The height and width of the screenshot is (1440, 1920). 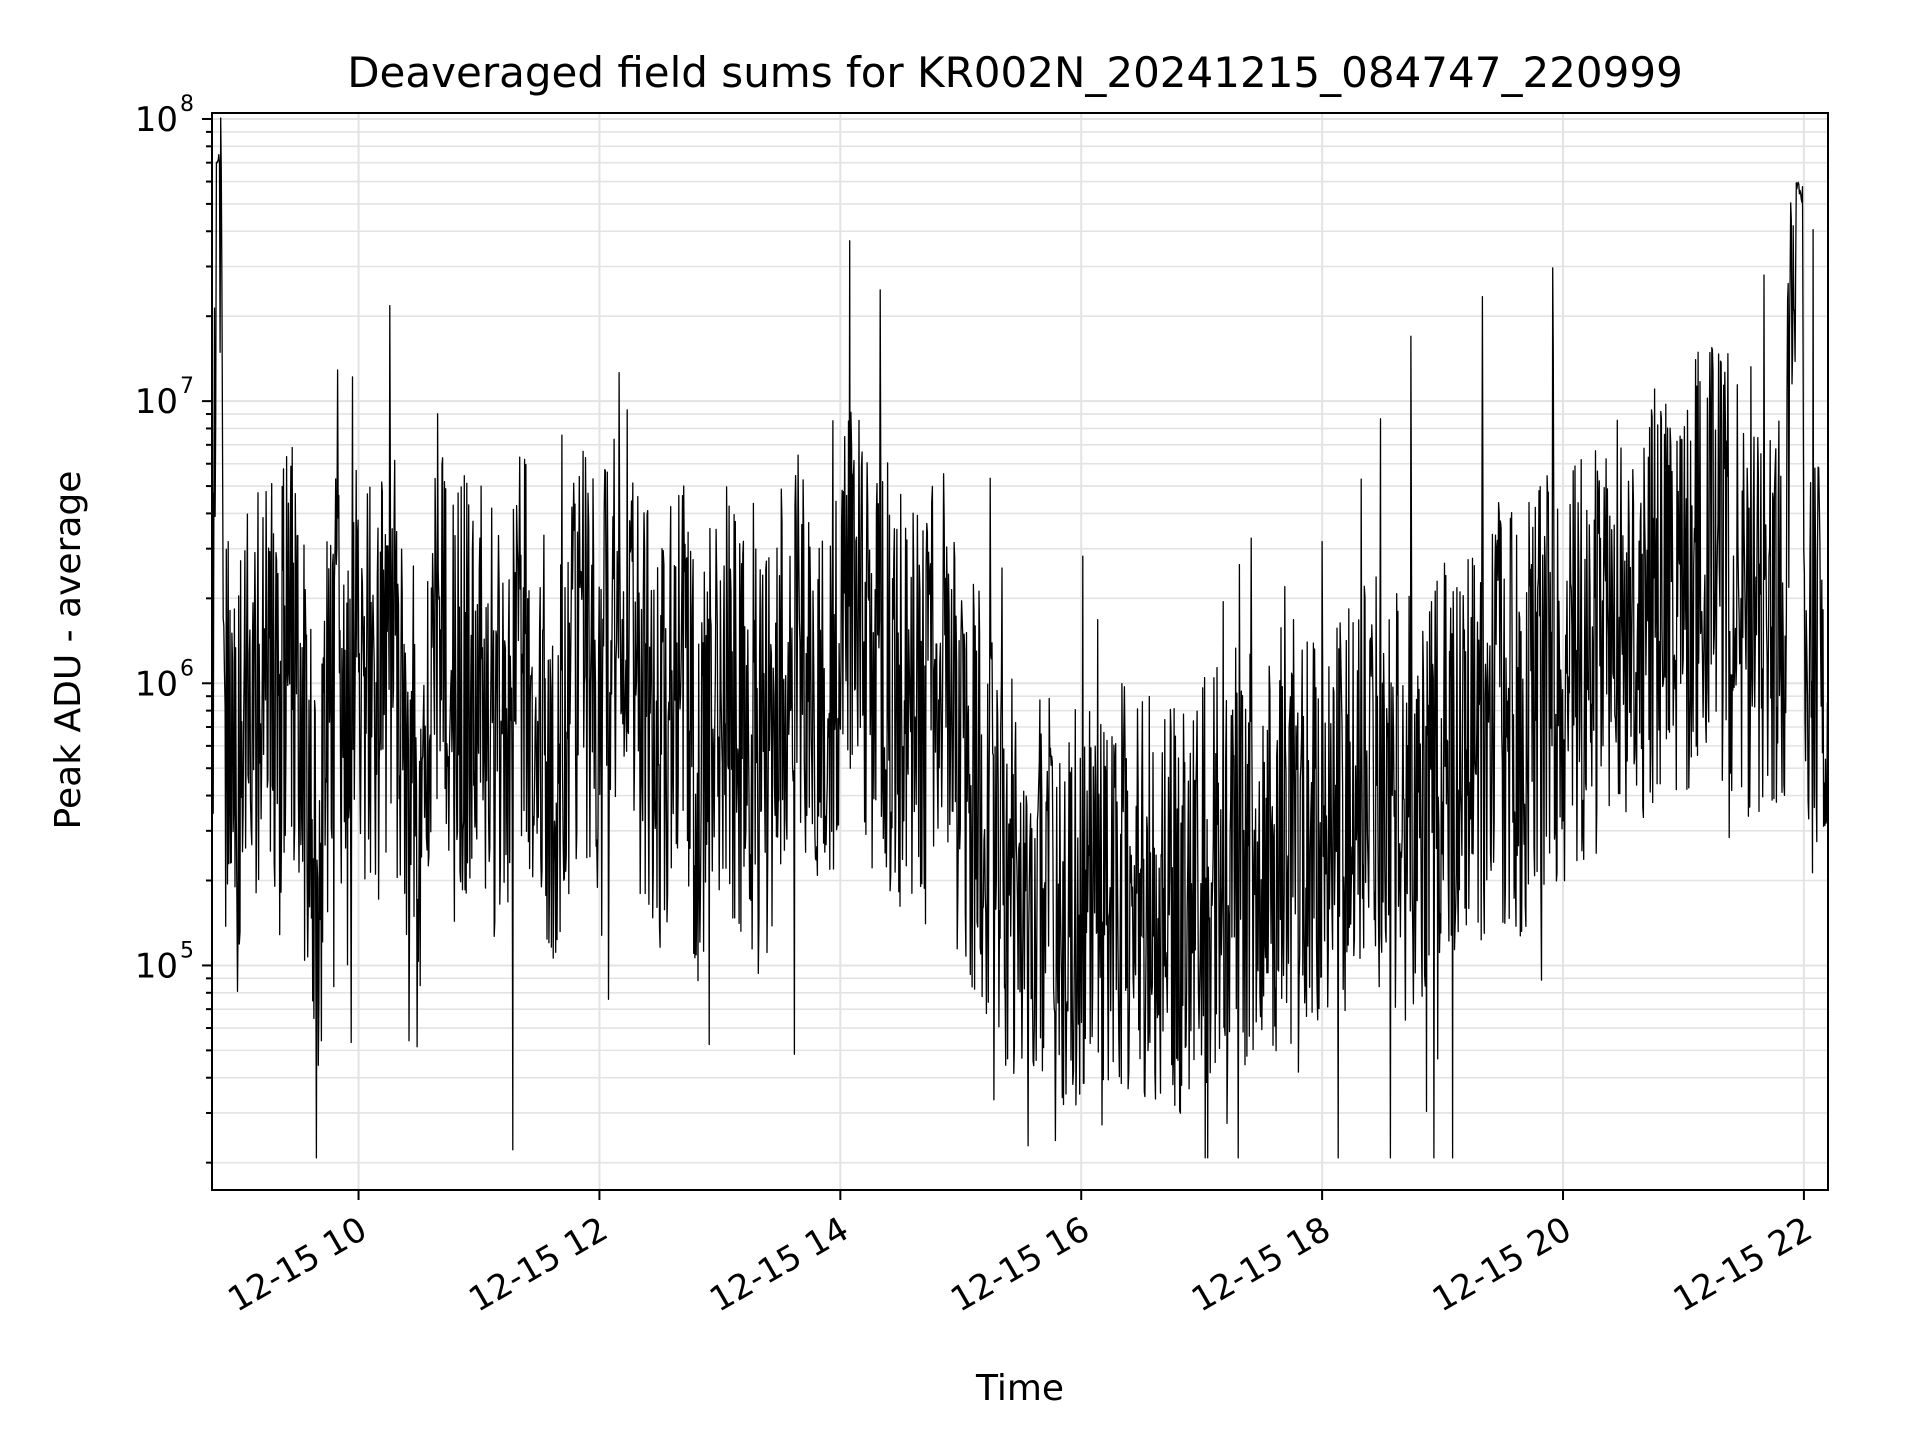 What do you see at coordinates (187, 386) in the screenshot?
I see `y-tick-label-exponent: 7` at bounding box center [187, 386].